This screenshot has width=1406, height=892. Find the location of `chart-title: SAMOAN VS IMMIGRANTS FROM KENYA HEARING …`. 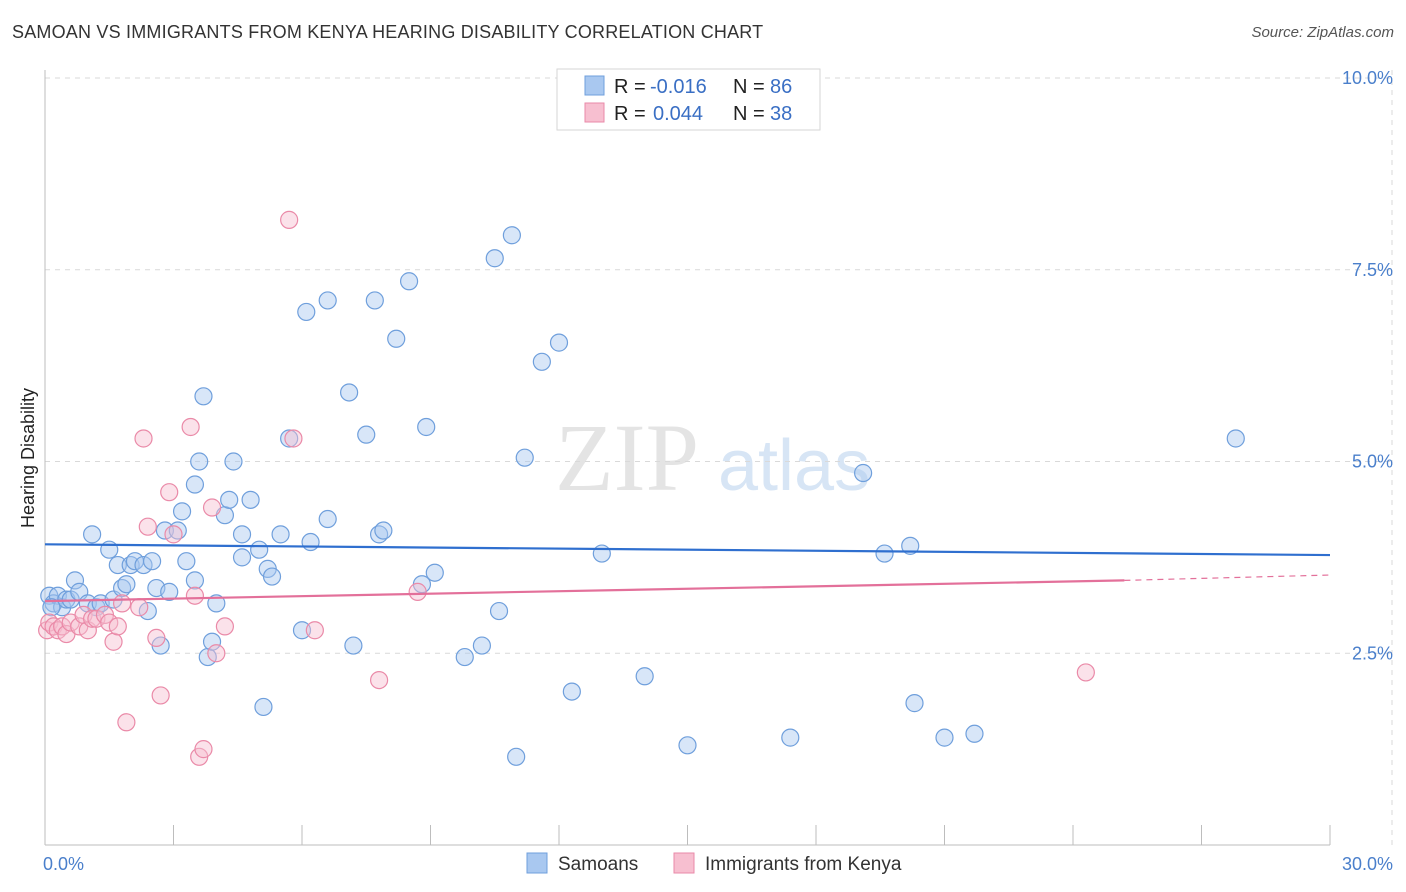

chart-title: SAMOAN VS IMMIGRANTS FROM KENYA HEARING … is located at coordinates (388, 32).